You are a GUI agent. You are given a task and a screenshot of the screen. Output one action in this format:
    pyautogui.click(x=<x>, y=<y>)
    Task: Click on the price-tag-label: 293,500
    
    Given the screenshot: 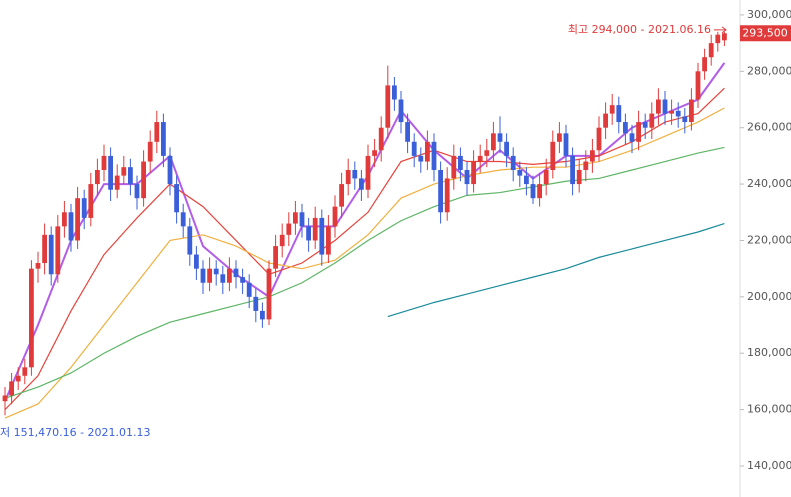 What is the action you would take?
    pyautogui.click(x=765, y=32)
    